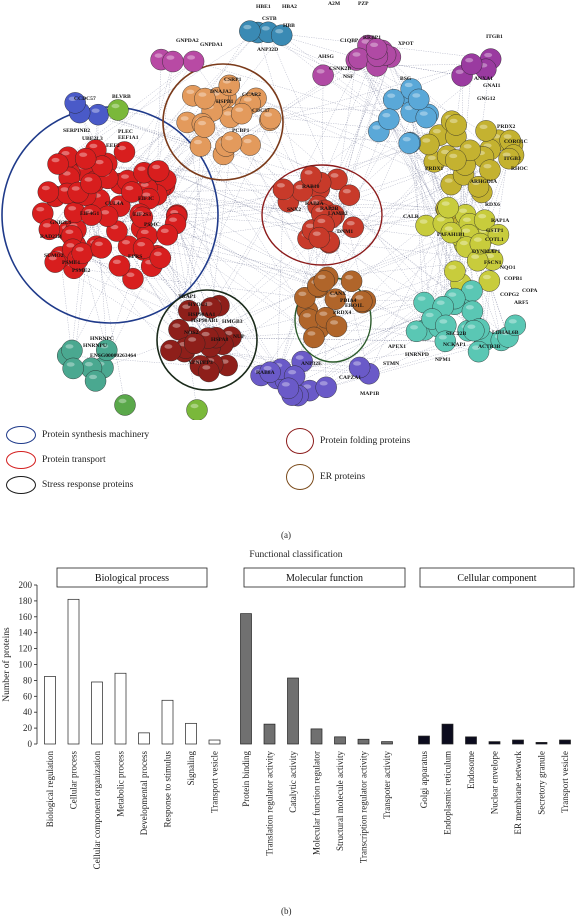 The height and width of the screenshot is (921, 576). I want to click on legend-label-protein-transport: Protein transport, so click(74, 460).